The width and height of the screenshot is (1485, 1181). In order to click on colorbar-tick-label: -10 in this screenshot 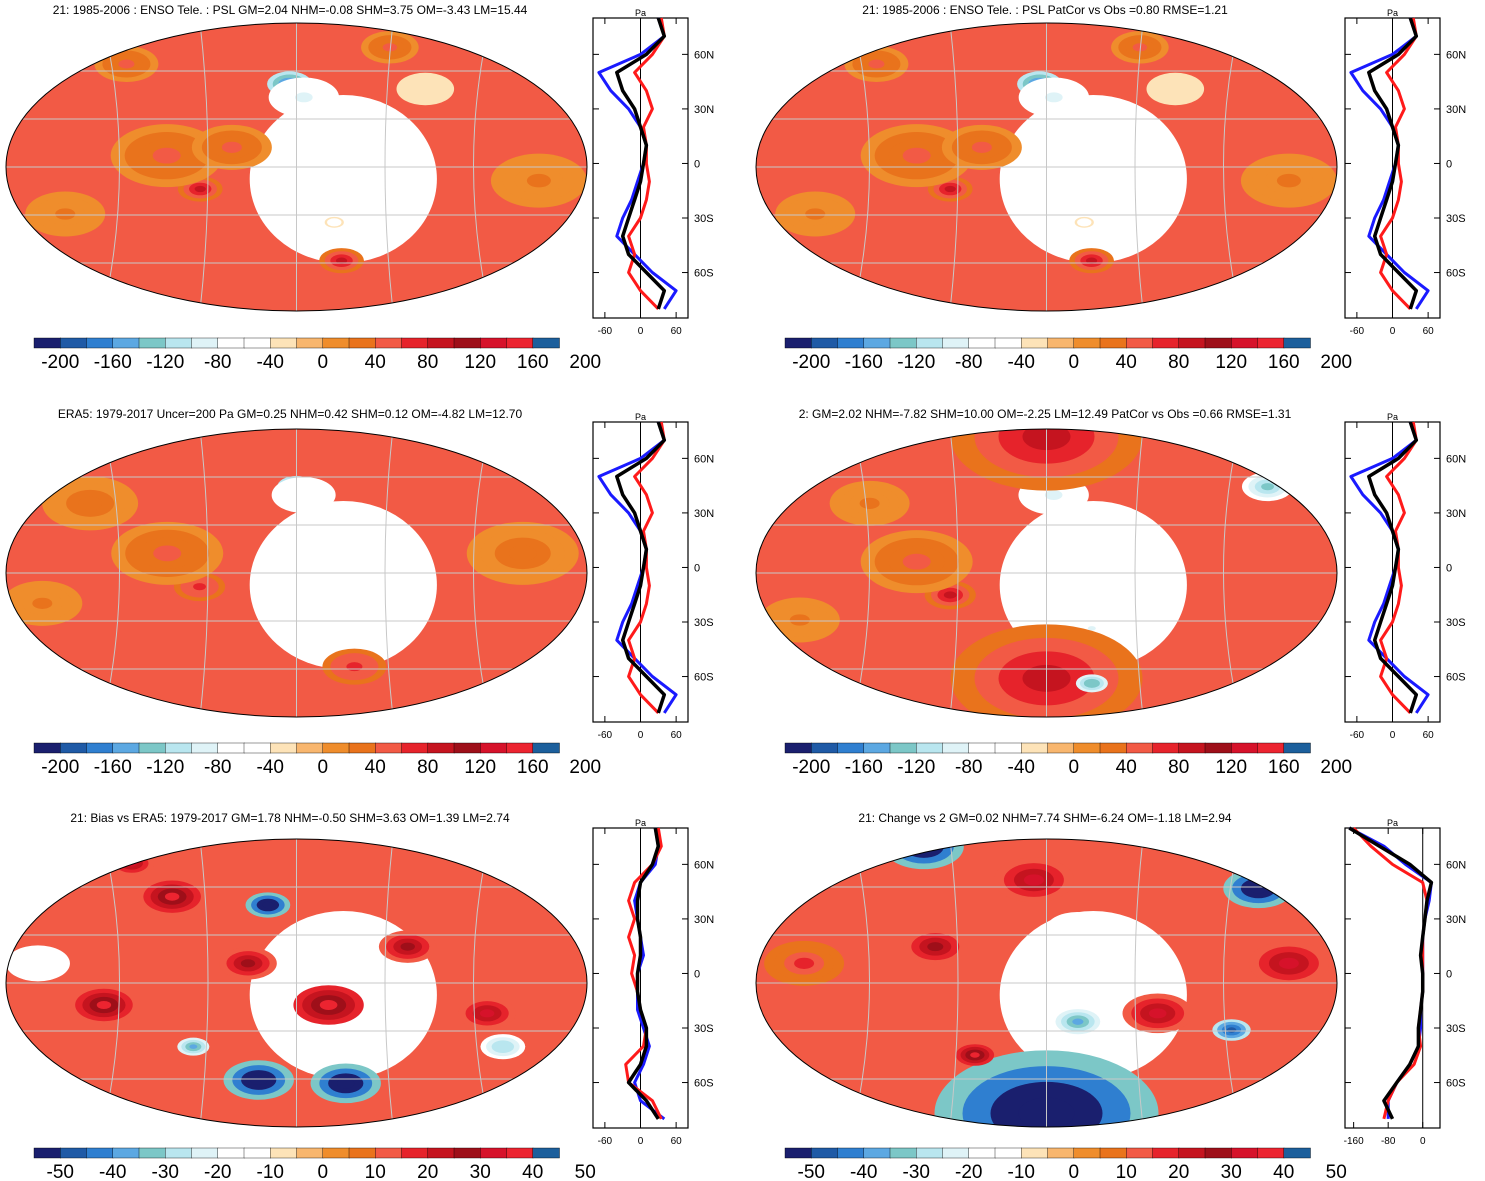, I will do `click(270, 1171)`.